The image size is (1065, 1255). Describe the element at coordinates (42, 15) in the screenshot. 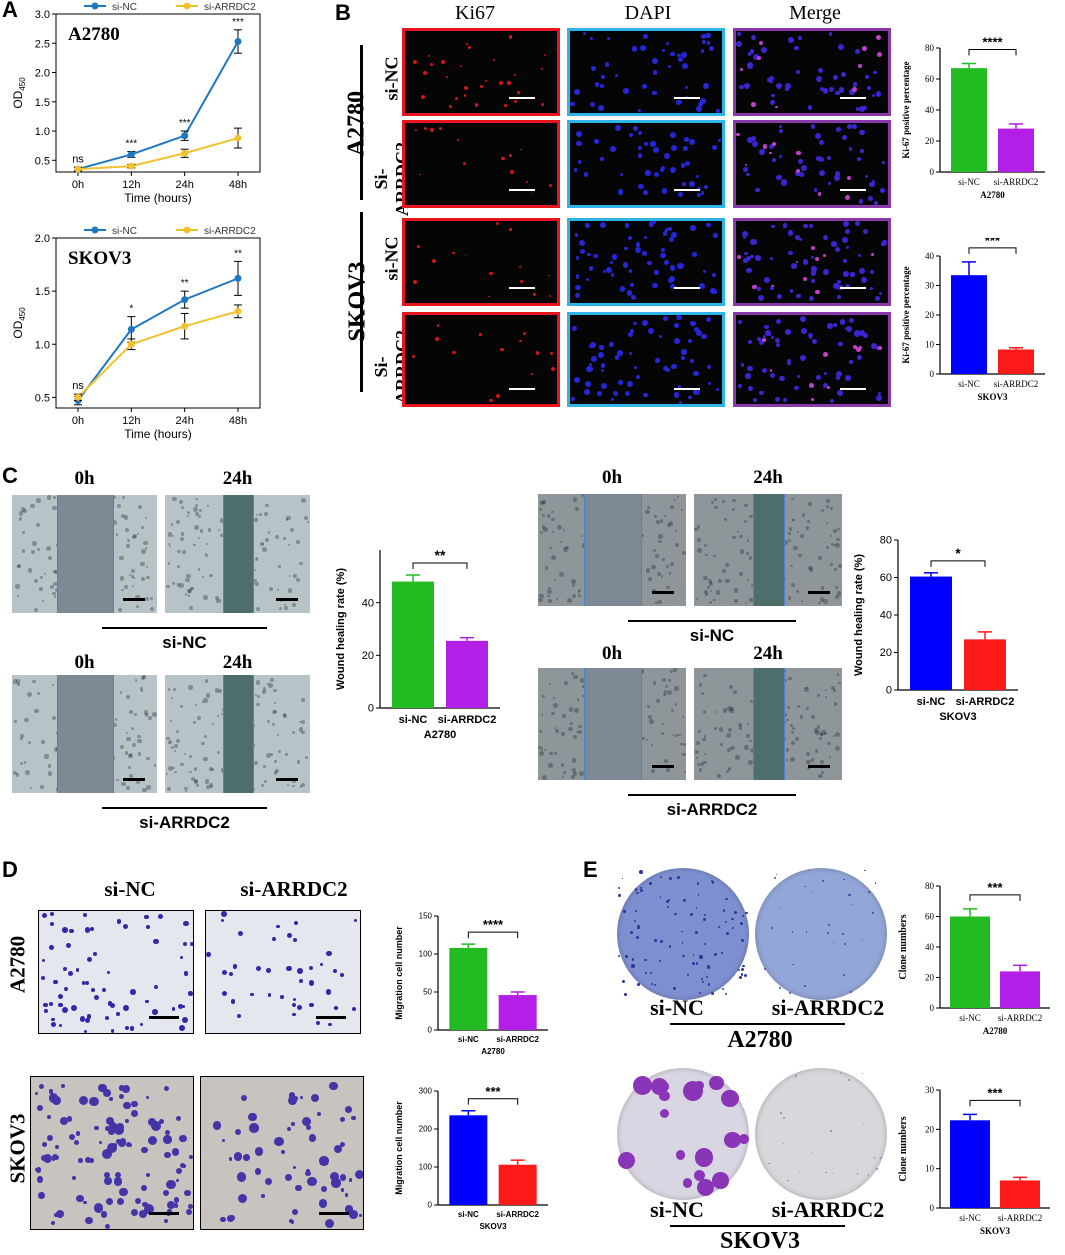

I see `y-tick-label: 3.0` at that location.